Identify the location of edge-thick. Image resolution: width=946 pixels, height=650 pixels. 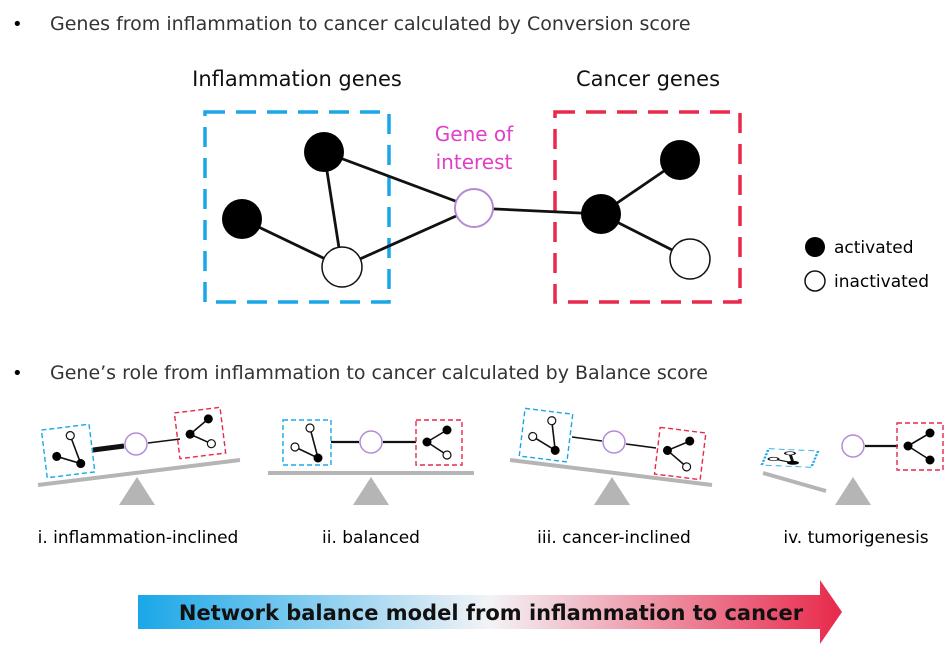
(108, 448).